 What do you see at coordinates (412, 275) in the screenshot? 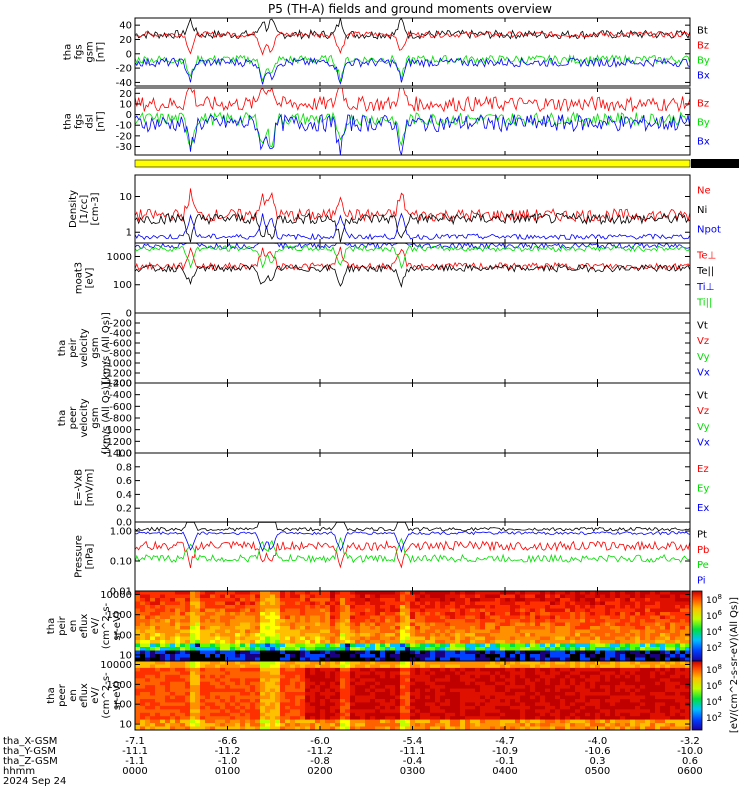
I see `series-line-Te||` at bounding box center [412, 275].